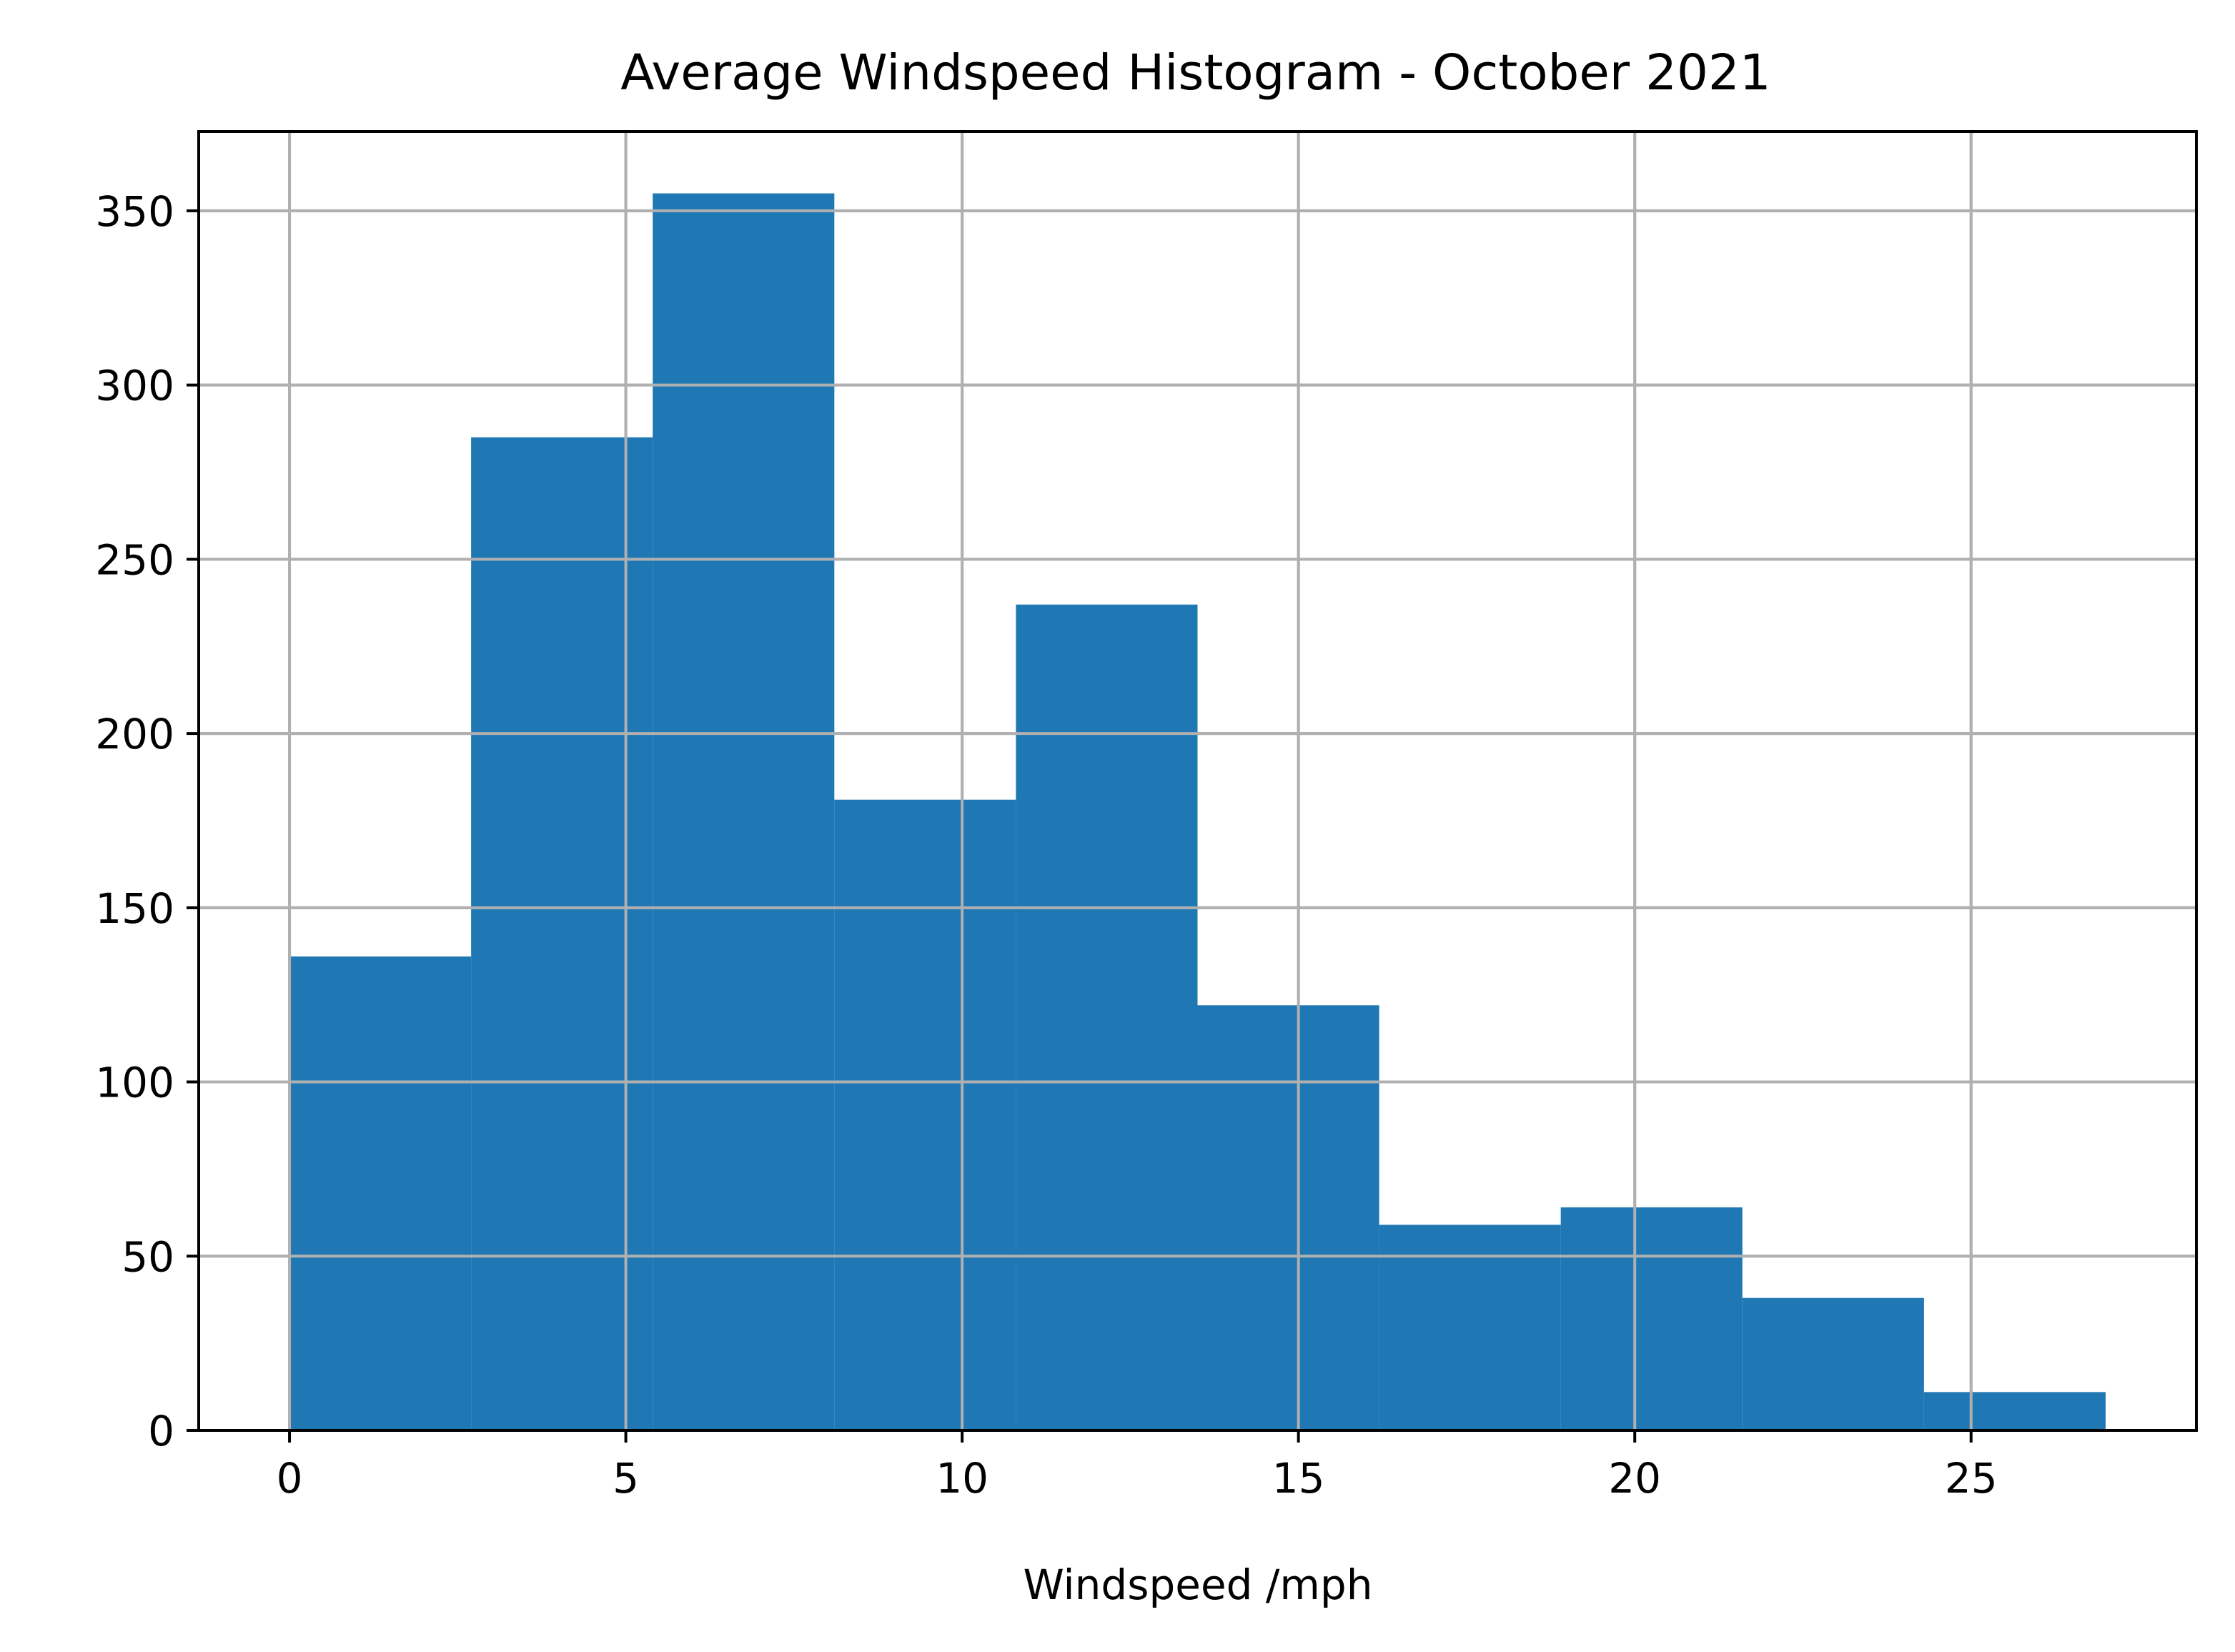 The height and width of the screenshot is (1652, 2235). I want to click on x-tick-label: 5, so click(626, 1479).